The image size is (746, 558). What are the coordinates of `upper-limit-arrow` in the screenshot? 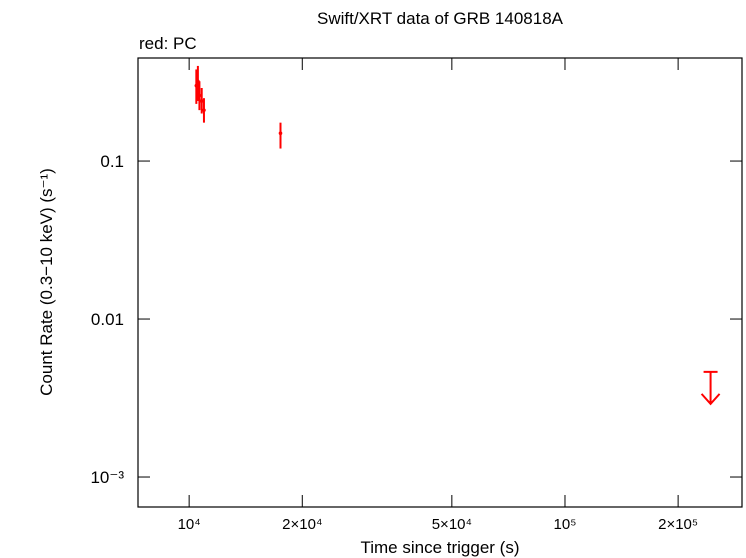 It's located at (710, 388).